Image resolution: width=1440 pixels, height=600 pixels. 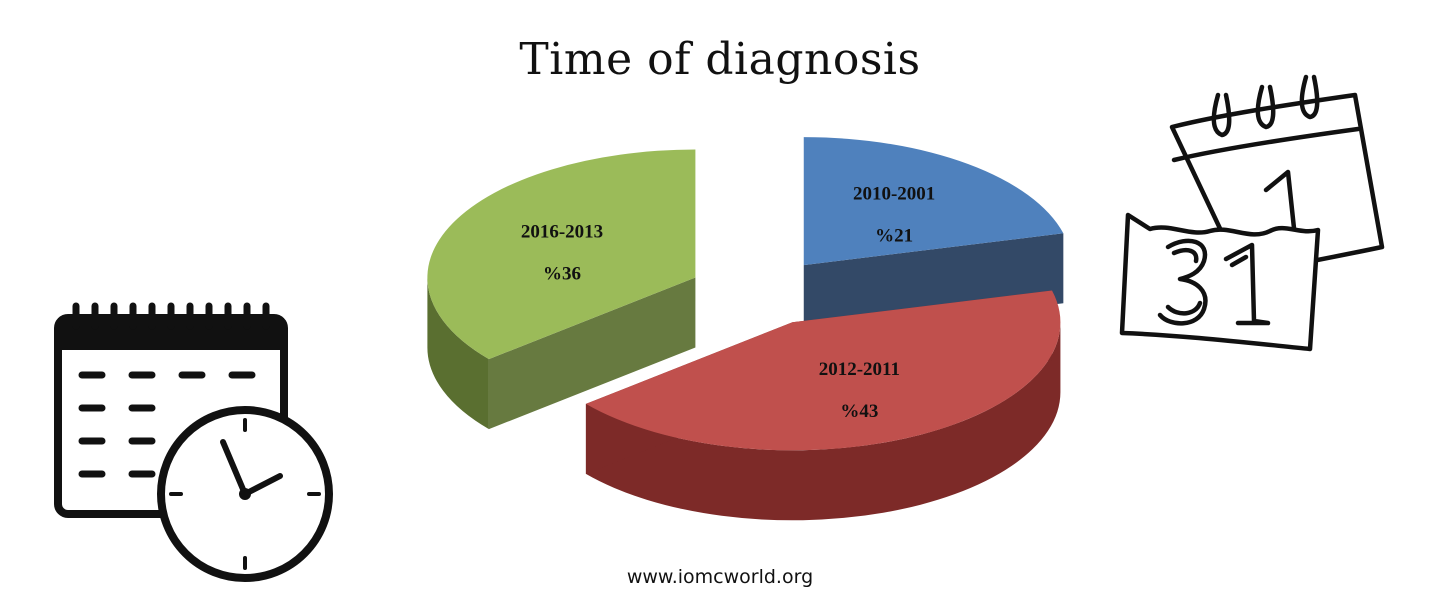 I want to click on pie-slice-wall, so click(x=592, y=353).